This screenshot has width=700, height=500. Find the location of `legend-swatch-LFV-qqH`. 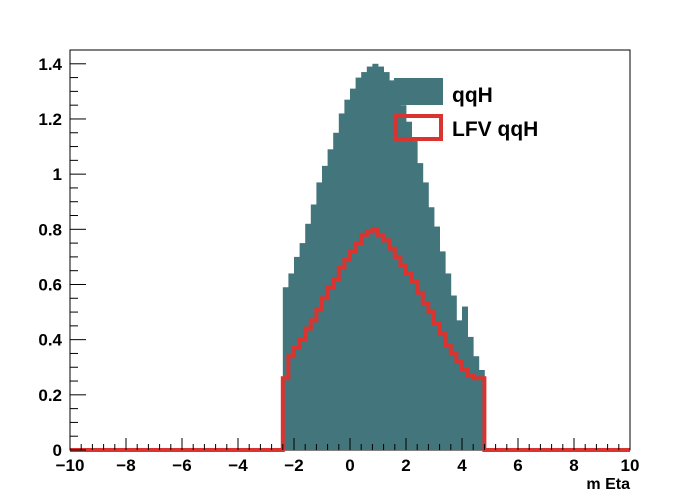

legend-swatch-LFV-qqH is located at coordinates (418, 127).